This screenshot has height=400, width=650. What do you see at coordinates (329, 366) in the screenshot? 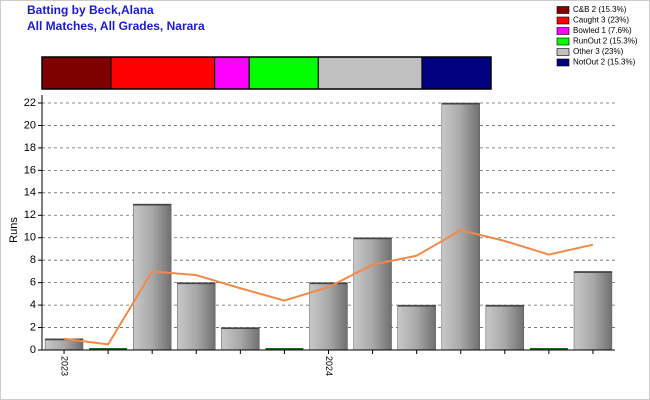
I see `x-tick-label: 2024` at bounding box center [329, 366].